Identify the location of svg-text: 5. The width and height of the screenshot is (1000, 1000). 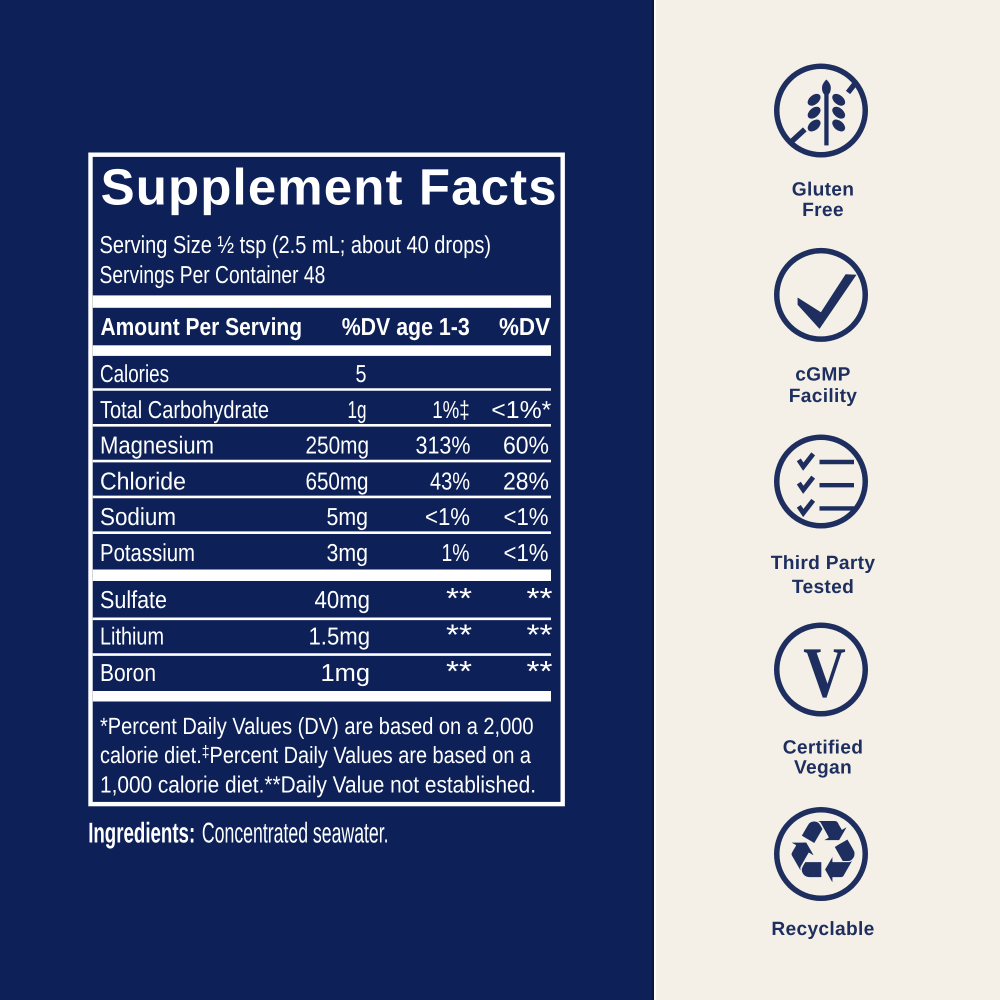
(361, 374).